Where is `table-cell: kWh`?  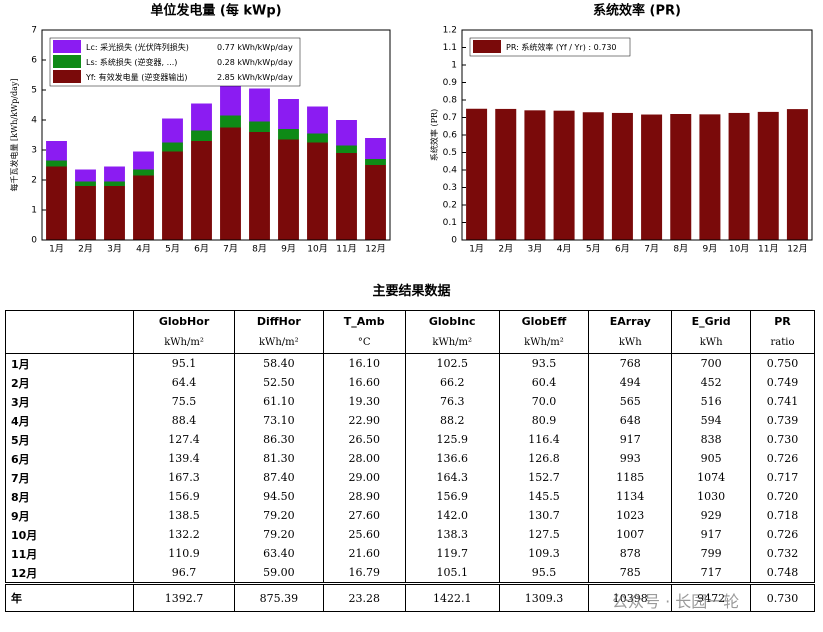
table-cell: kWh is located at coordinates (630, 343).